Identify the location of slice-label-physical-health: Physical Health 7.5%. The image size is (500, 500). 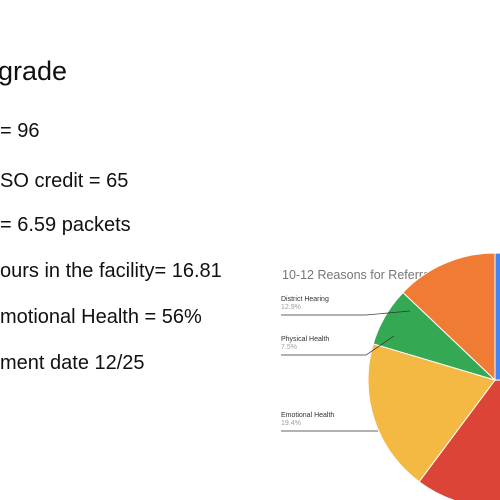
(305, 344).